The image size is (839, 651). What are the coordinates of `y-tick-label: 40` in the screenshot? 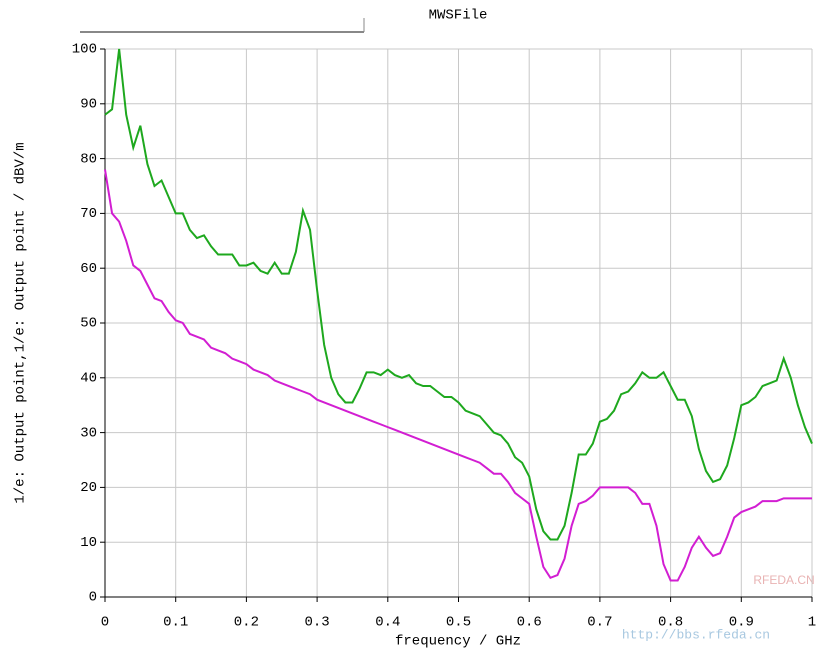 It's located at (88, 379).